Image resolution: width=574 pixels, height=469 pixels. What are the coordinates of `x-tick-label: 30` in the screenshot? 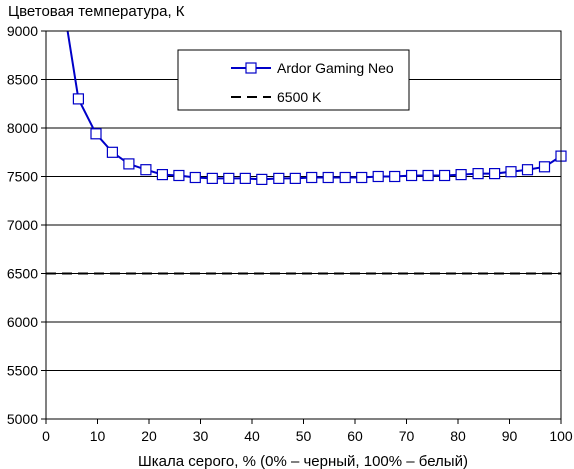 It's located at (201, 436).